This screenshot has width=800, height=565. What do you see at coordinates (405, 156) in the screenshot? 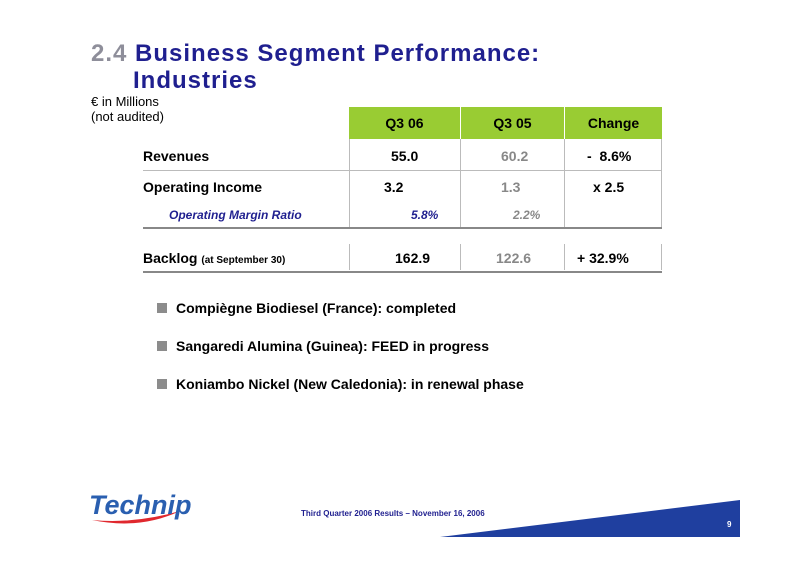
I see `cell-q306: 55.0` at bounding box center [405, 156].